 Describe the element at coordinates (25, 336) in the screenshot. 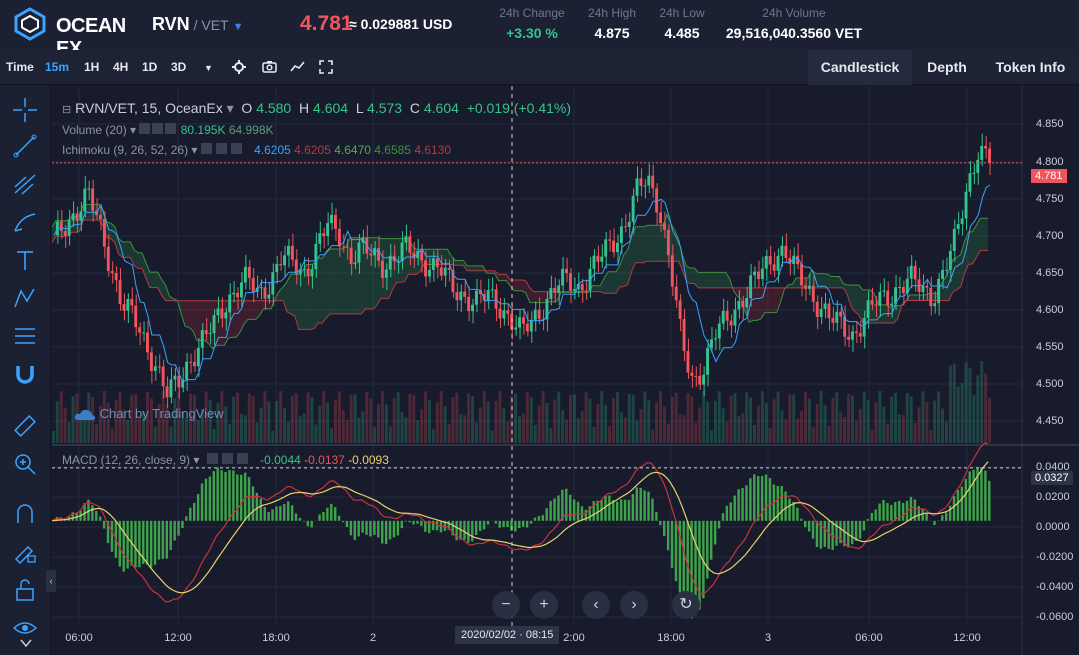

I see `prediction-icon` at that location.